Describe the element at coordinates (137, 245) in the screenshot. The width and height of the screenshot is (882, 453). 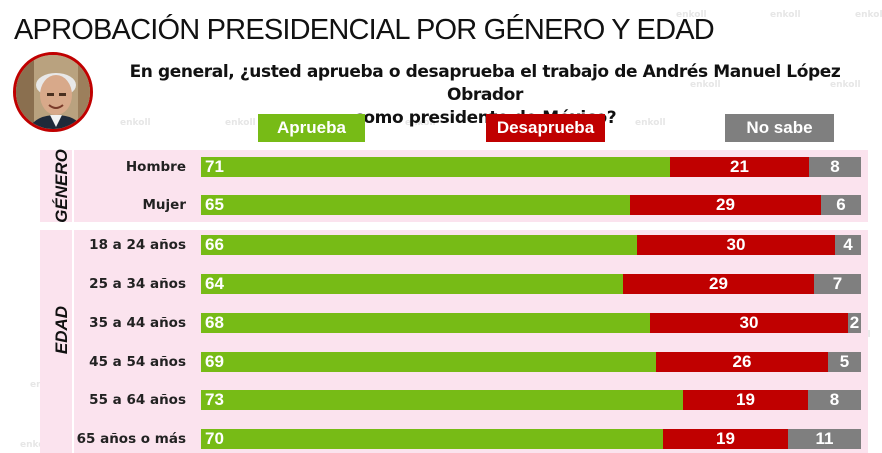
I see `row-label: 18 a 24 años` at that location.